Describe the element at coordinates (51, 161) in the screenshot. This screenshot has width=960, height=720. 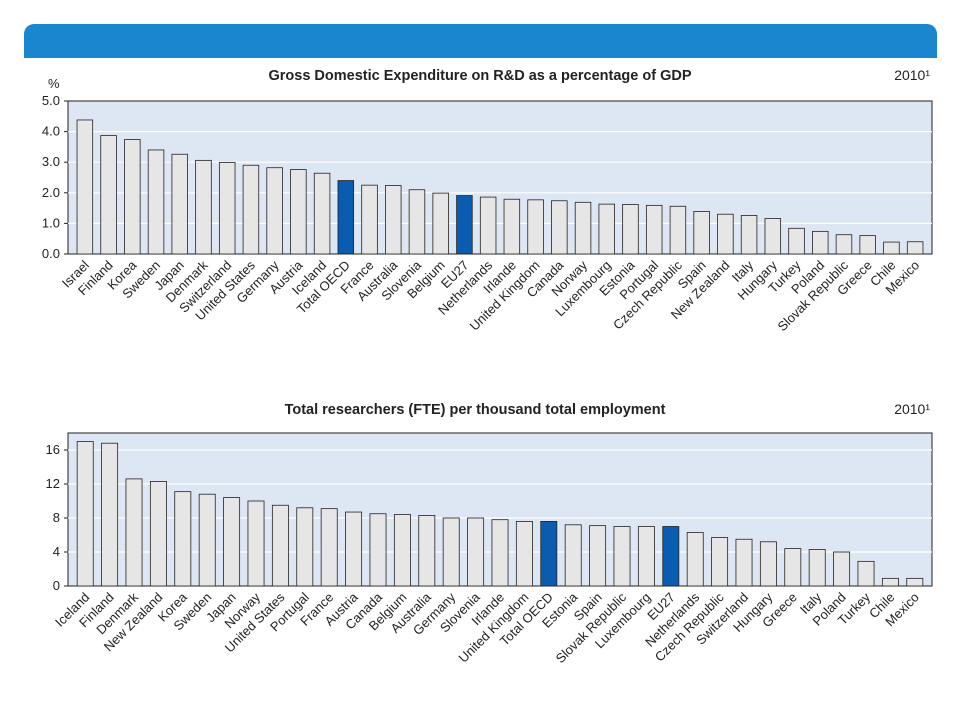
I see `y-tick-label: 3.0` at that location.